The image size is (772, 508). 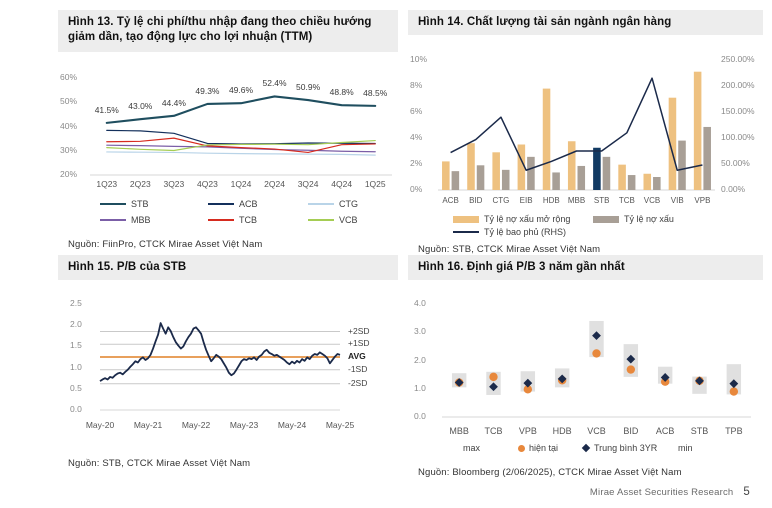 I want to click on legend-label: Tỷ lệ bao phủ (RHS), so click(x=525, y=232).